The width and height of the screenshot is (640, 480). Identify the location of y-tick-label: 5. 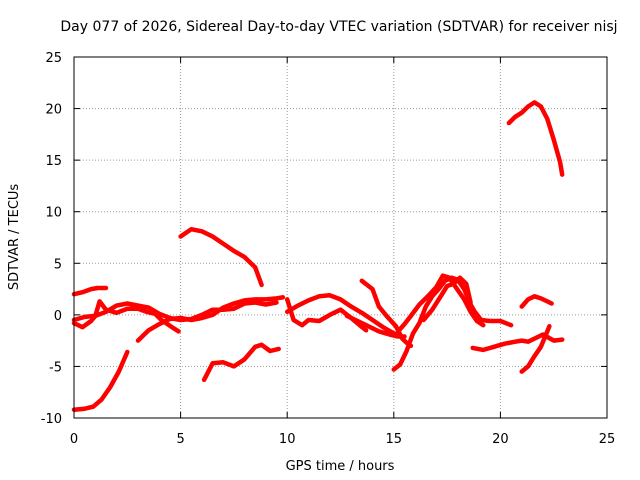
(58, 264).